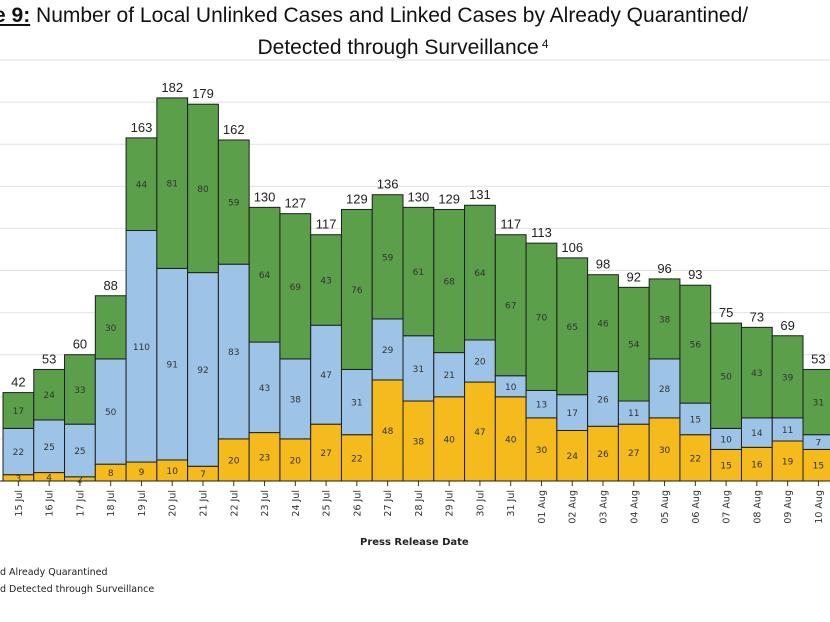 The image size is (830, 622). What do you see at coordinates (788, 378) in the screenshot?
I see `segment-label: 39` at bounding box center [788, 378].